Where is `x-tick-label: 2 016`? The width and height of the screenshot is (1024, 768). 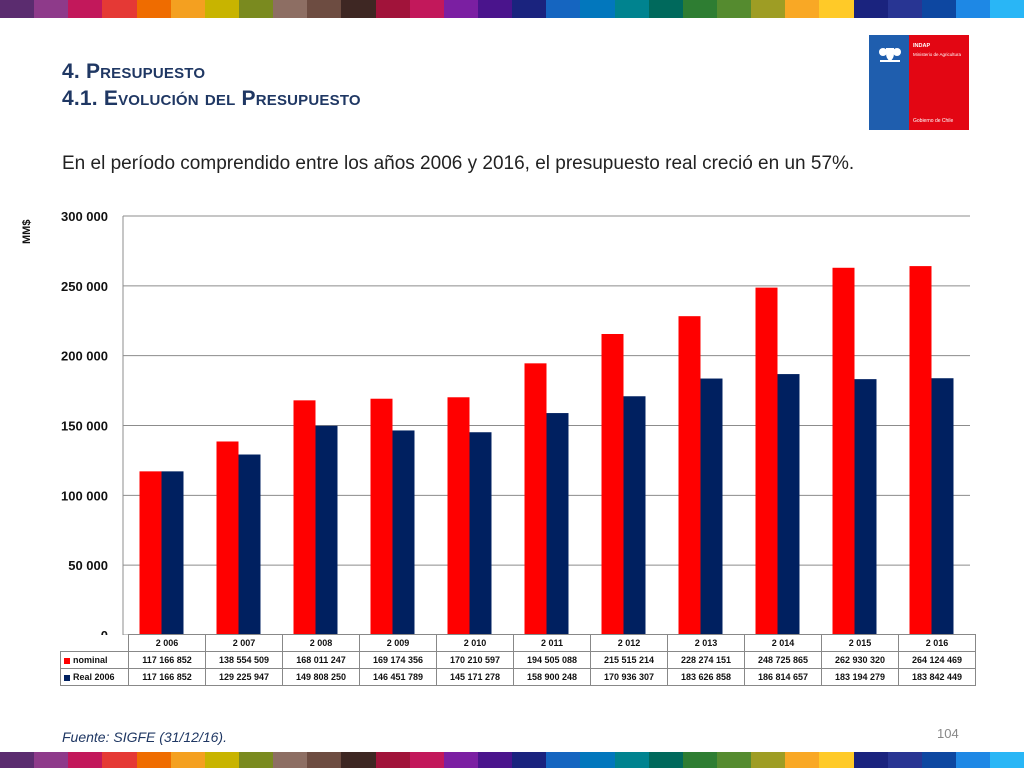 x-tick-label: 2 016 is located at coordinates (937, 643).